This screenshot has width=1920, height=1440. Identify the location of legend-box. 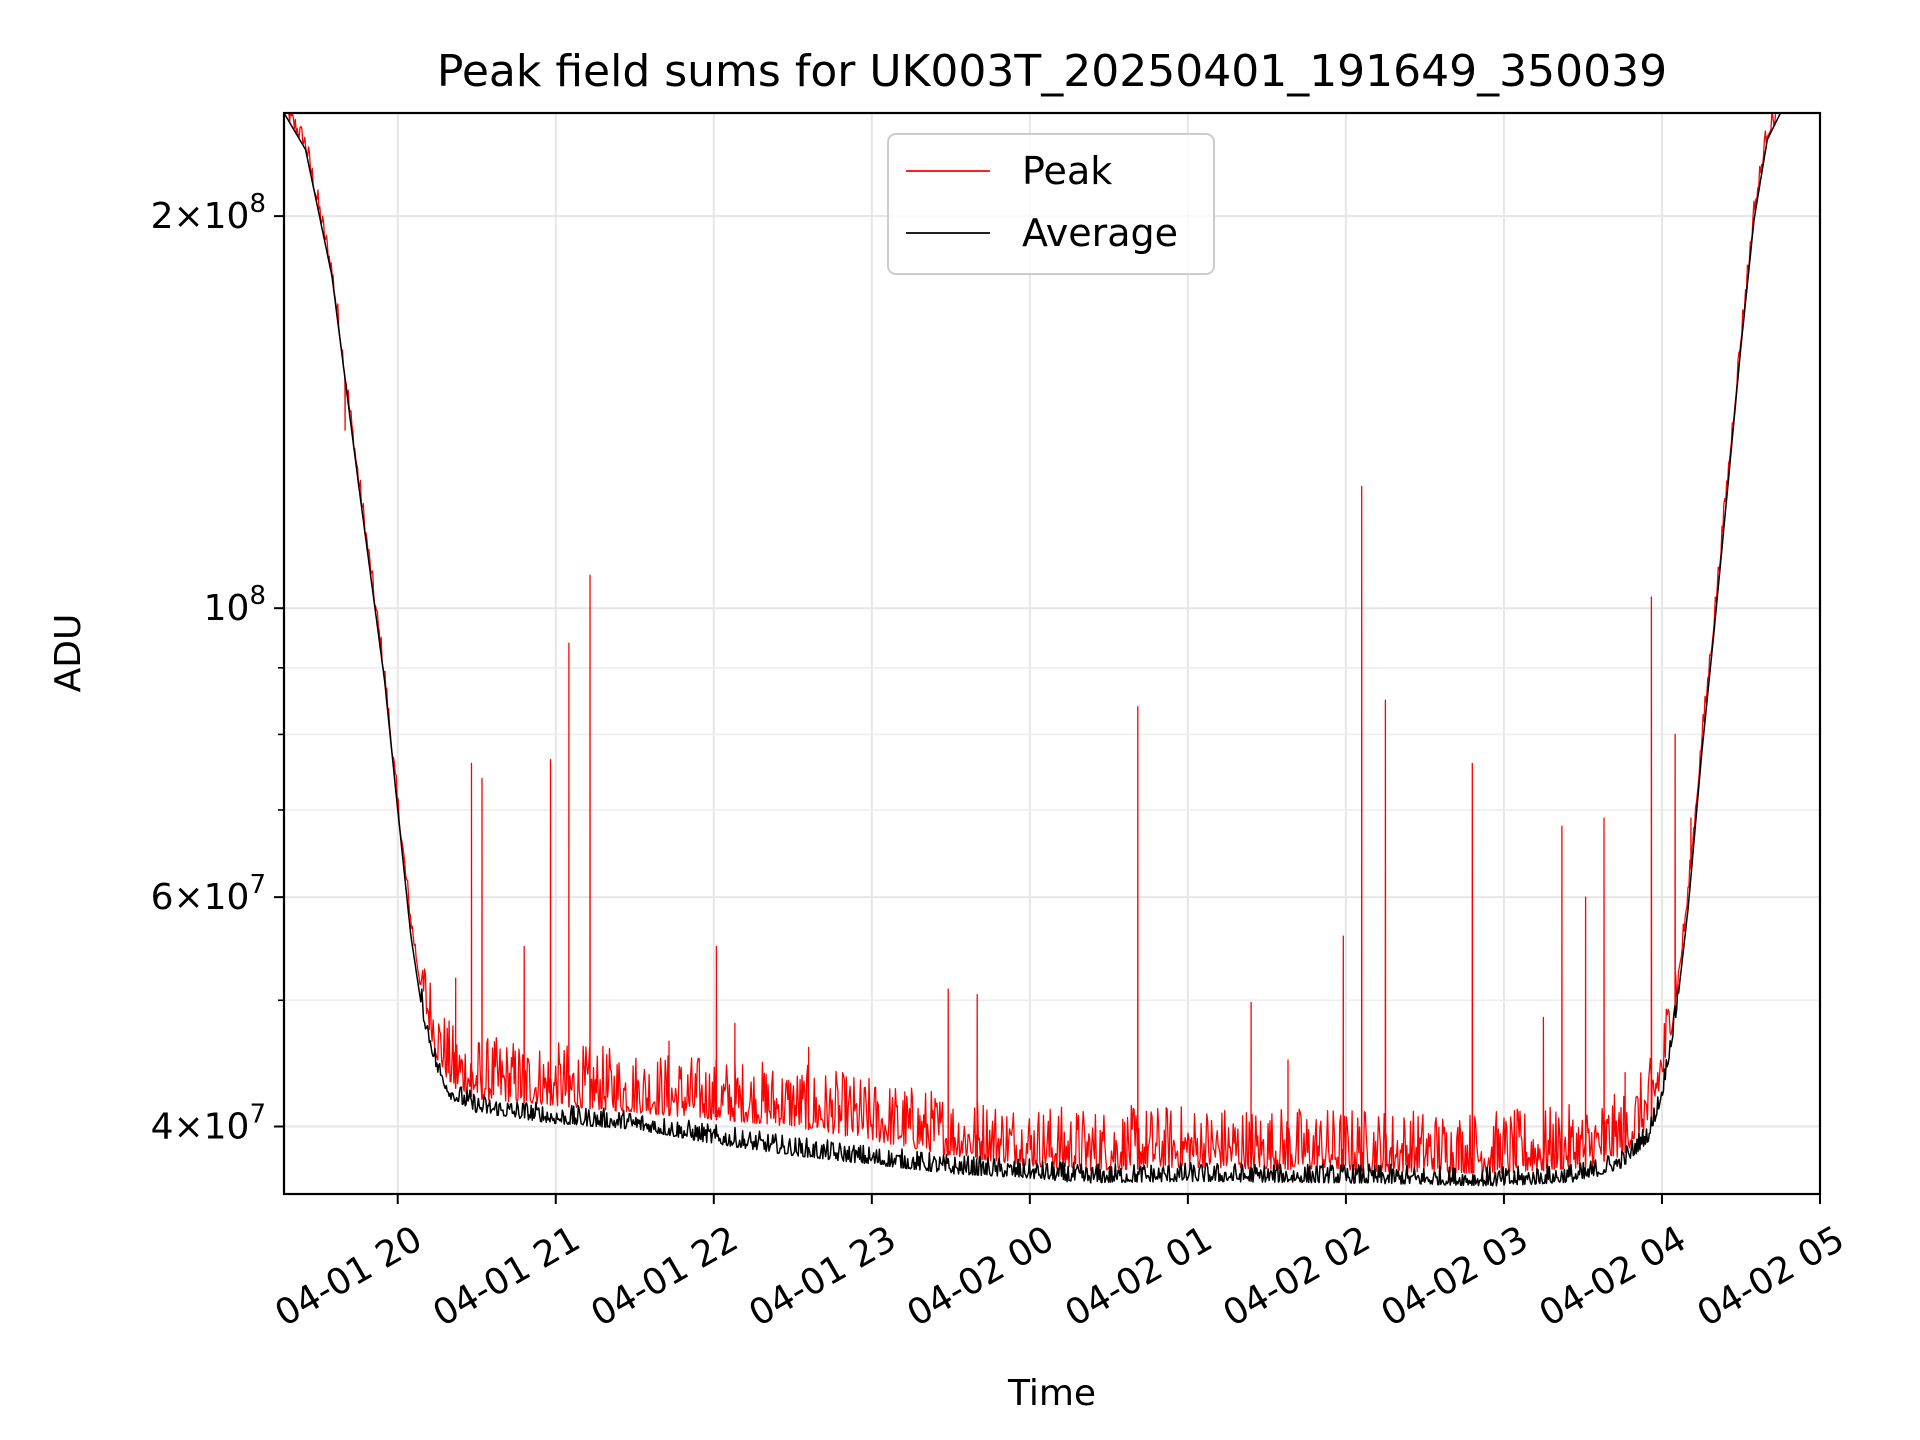
(1051, 204).